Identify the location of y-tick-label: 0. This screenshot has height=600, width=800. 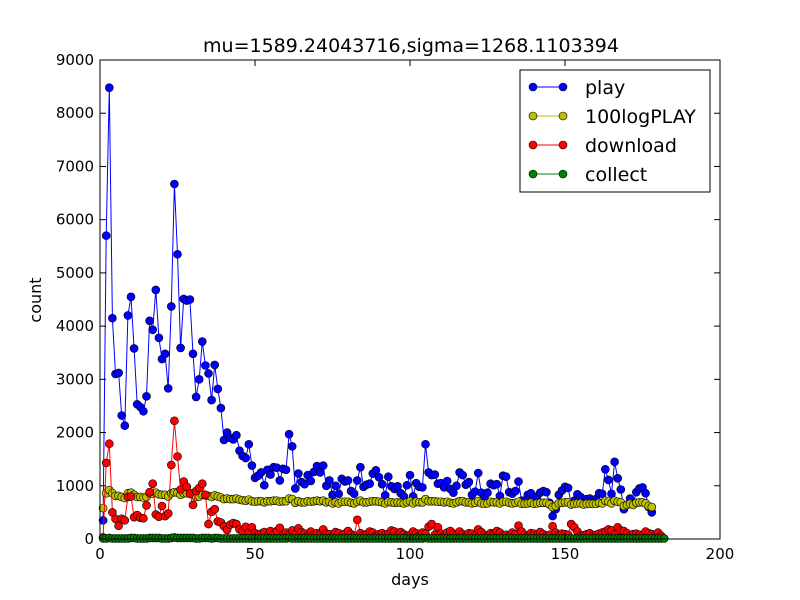
(89, 539).